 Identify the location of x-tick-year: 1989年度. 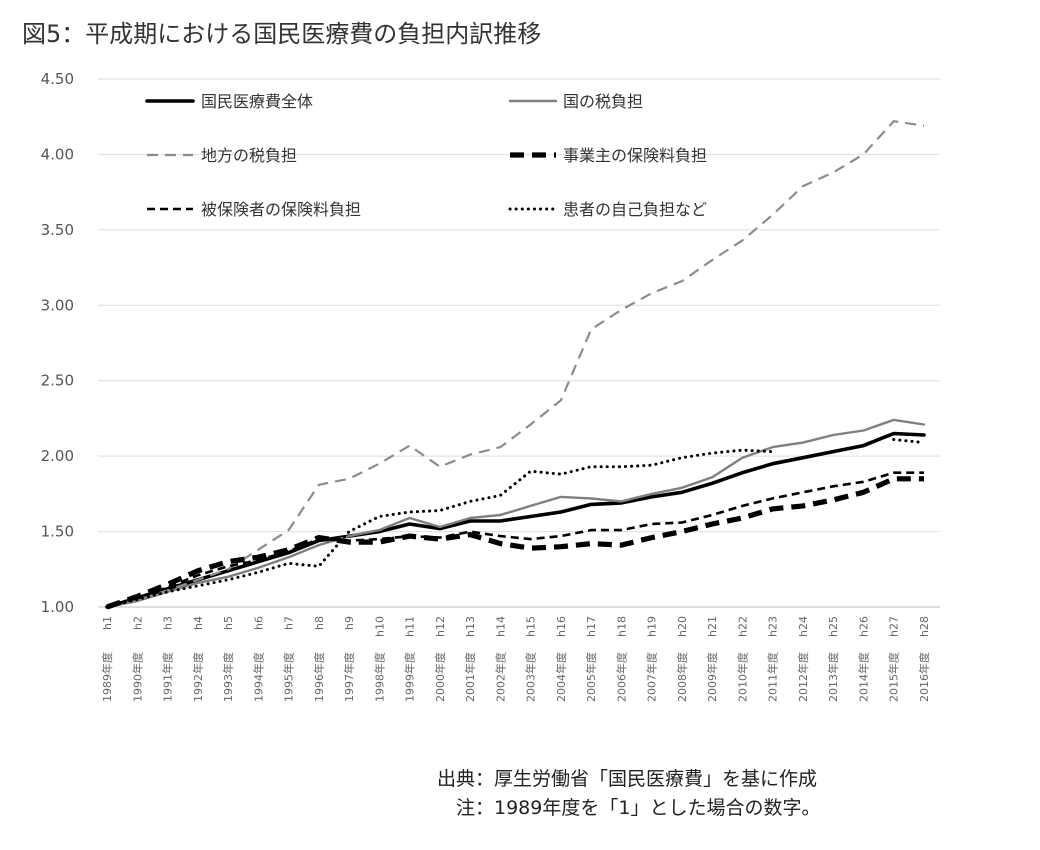
(107, 677).